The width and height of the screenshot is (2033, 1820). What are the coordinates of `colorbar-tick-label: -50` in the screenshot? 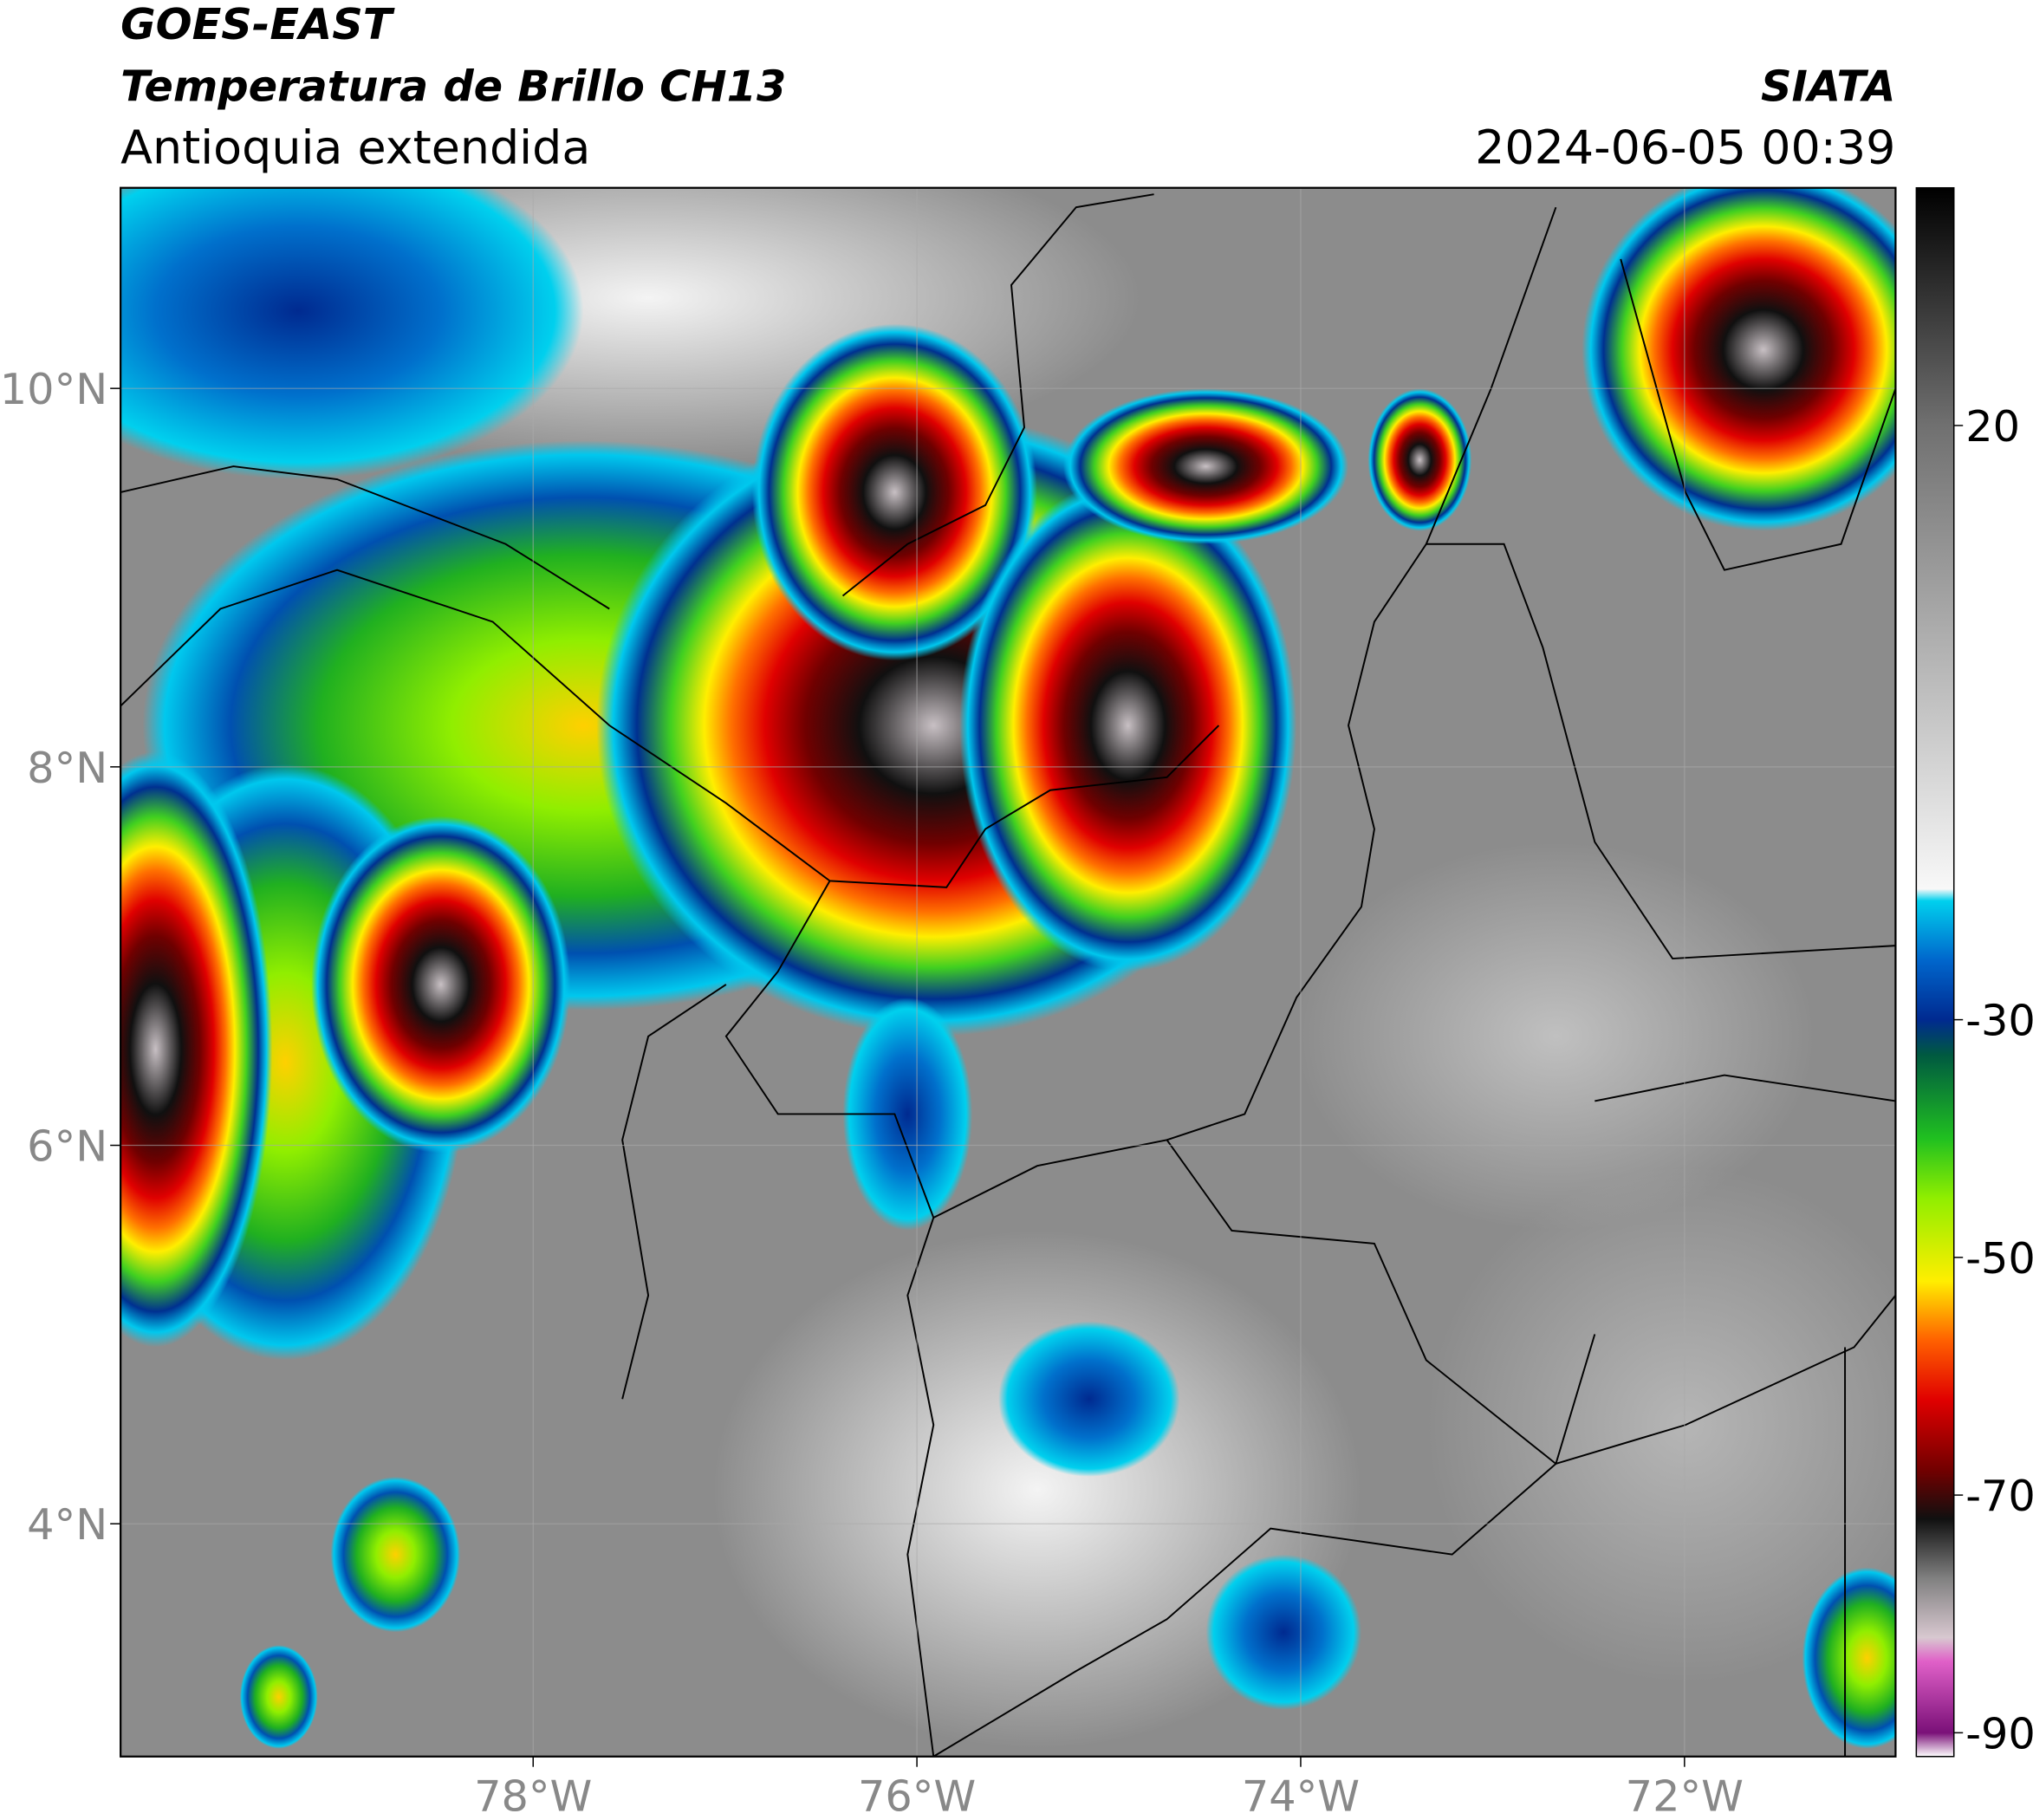 It's located at (1999, 1258).